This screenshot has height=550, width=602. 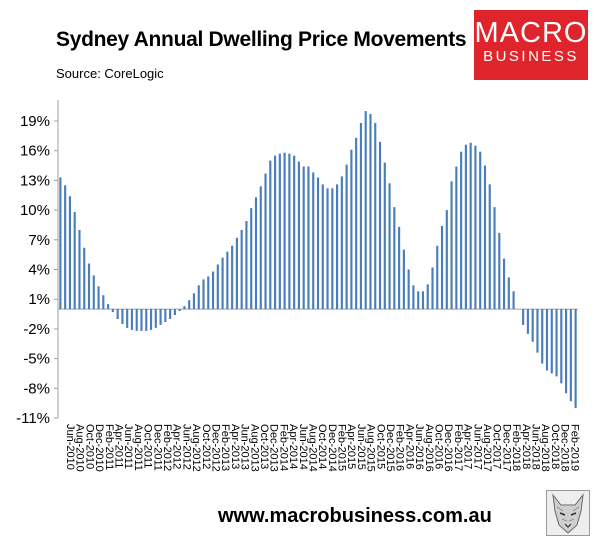 I want to click on x-tick-label: Feb-2012, so click(x=167, y=447).